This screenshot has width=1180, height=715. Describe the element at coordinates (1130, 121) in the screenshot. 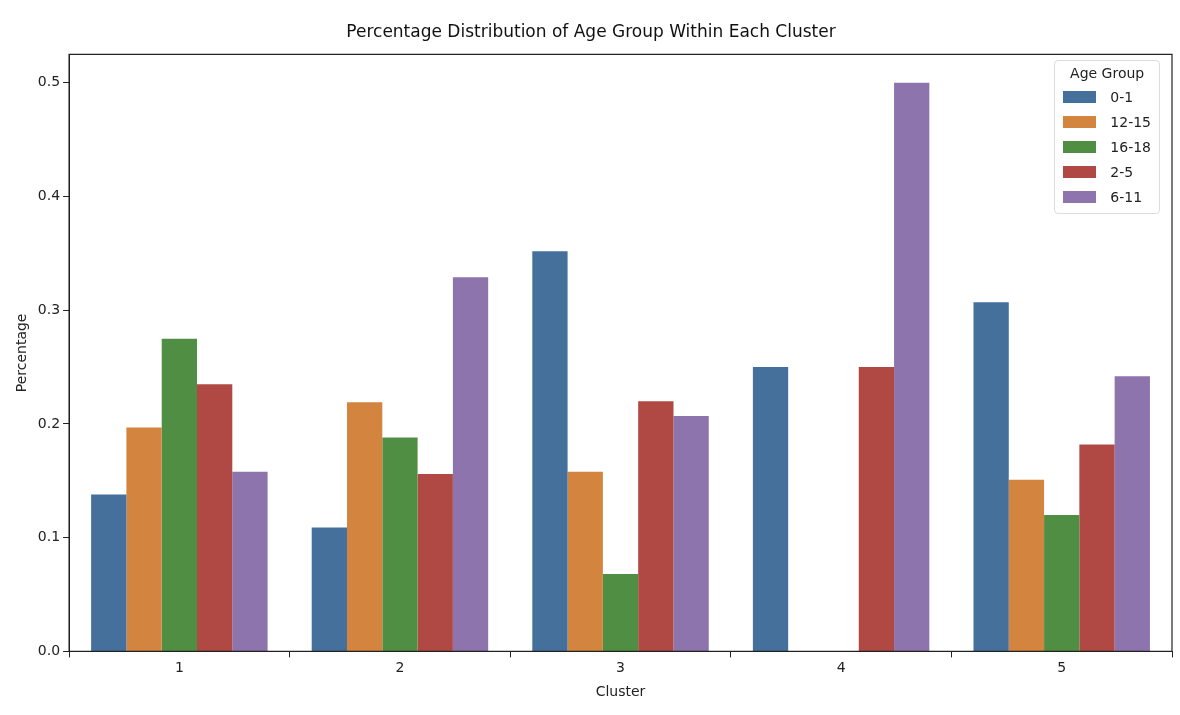

I see `legend-label: 12-15` at that location.